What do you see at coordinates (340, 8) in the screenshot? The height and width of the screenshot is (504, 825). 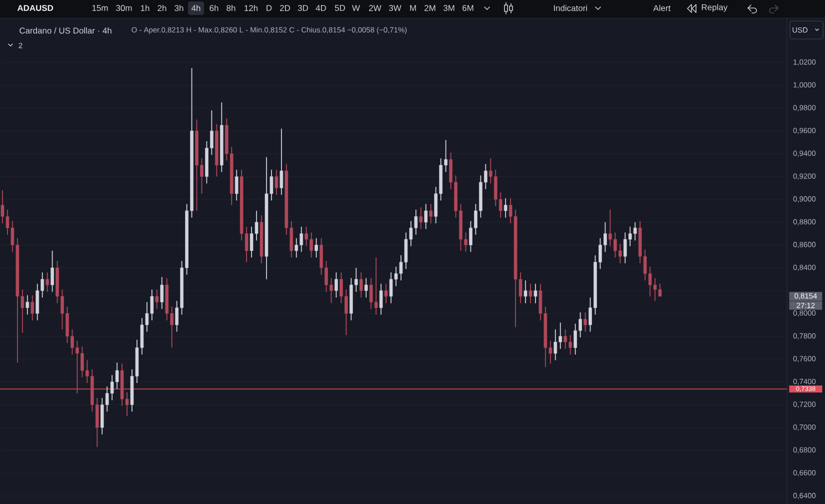 I see `text: 5D` at bounding box center [340, 8].